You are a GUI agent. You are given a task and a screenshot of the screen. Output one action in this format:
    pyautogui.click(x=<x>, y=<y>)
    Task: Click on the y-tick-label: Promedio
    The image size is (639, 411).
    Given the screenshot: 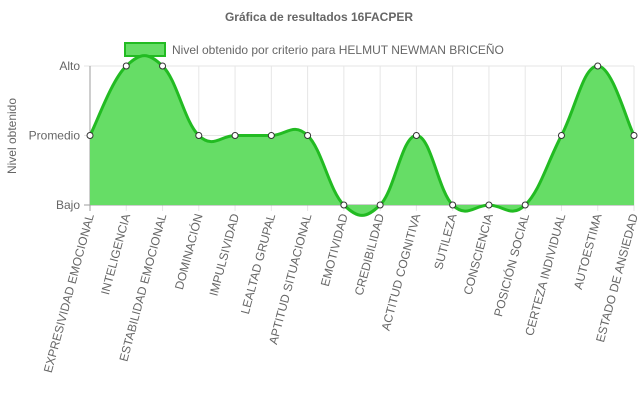 What is the action you would take?
    pyautogui.click(x=55, y=136)
    